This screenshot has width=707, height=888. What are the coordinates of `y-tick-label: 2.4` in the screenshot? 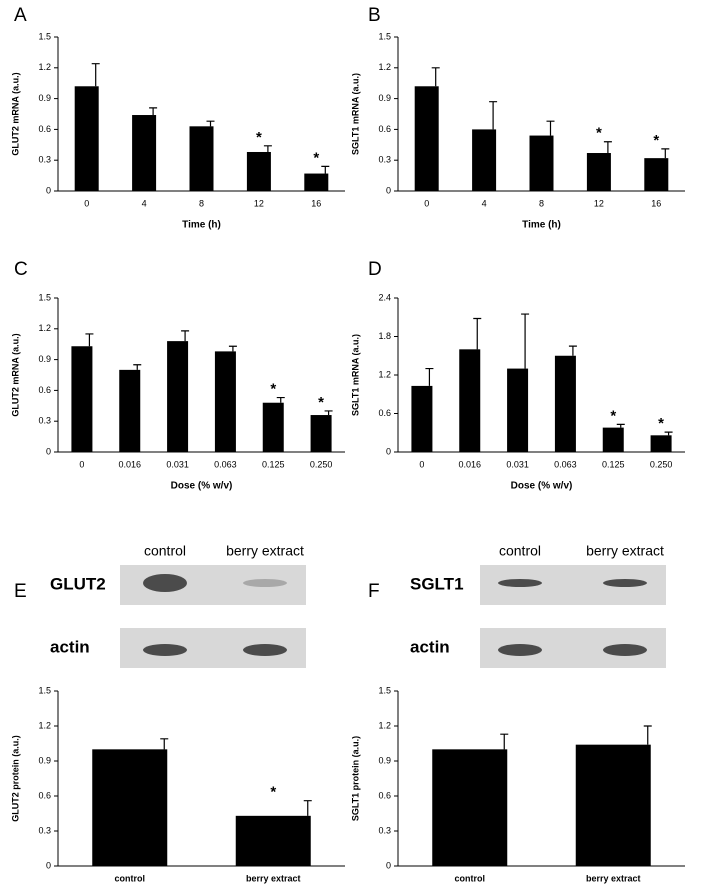 It's located at (384, 297).